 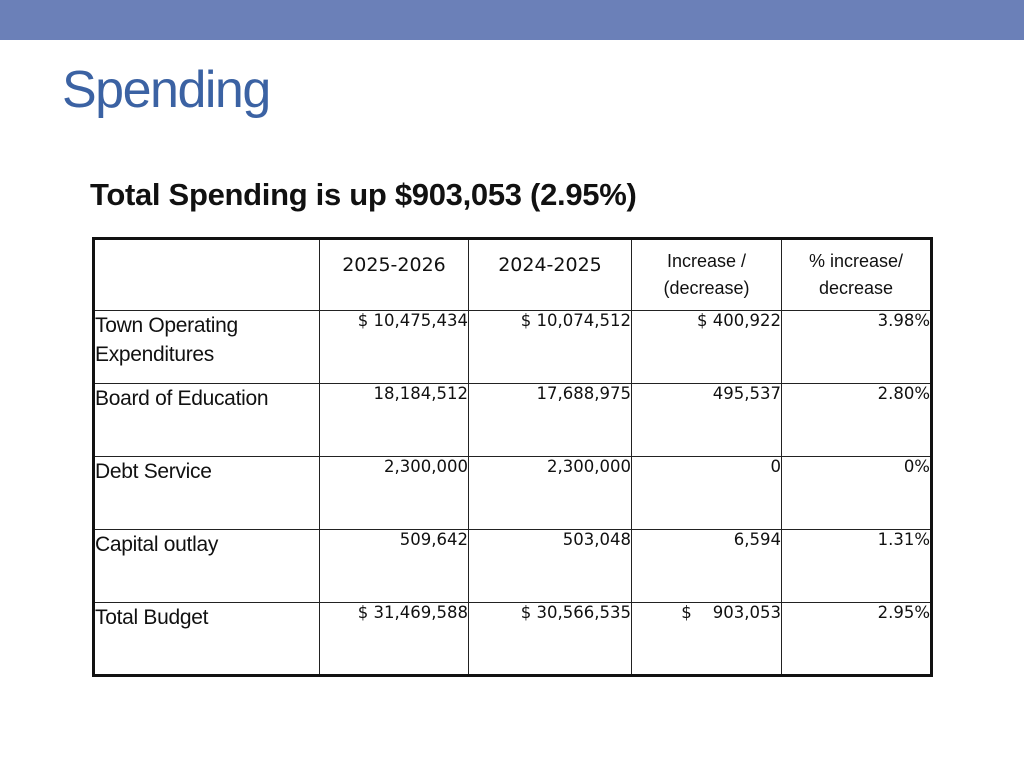 What do you see at coordinates (550, 347) in the screenshot?
I see `cell-year-2: $ 10,074,512` at bounding box center [550, 347].